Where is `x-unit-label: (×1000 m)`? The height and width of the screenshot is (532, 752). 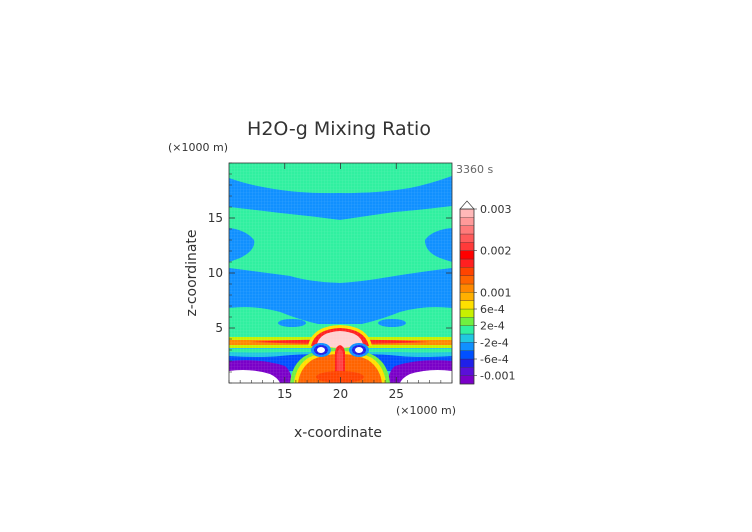
x-unit-label: (×1000 m) is located at coordinates (426, 410).